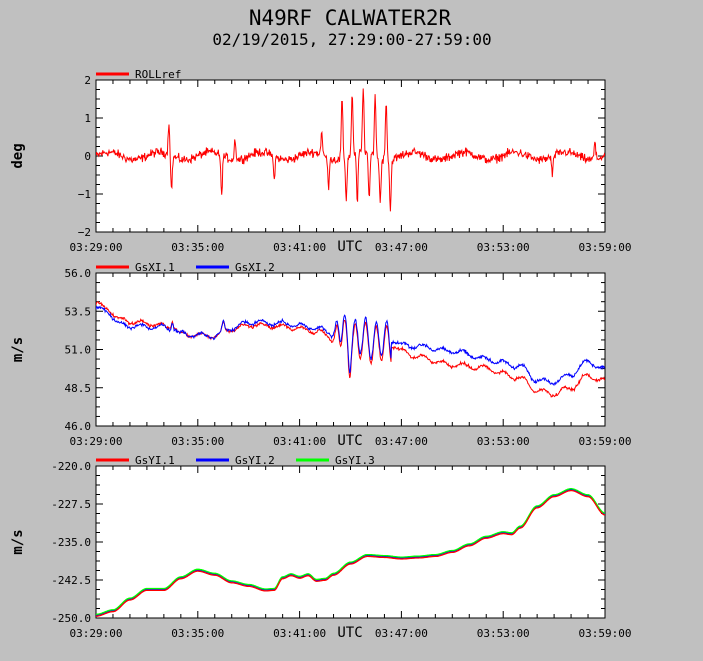 This screenshot has width=703, height=661. Describe the element at coordinates (71, 580) in the screenshot. I see `y-tick-label: -242.5` at that location.